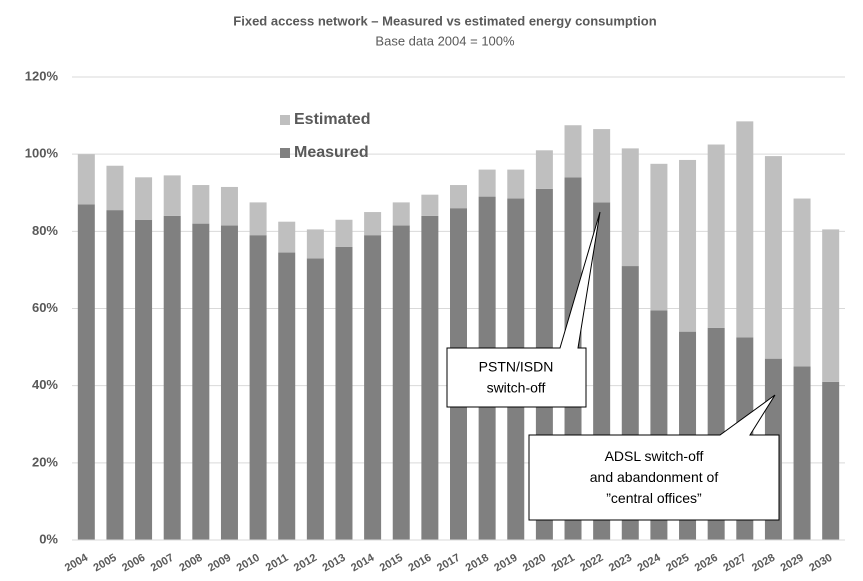 The width and height of the screenshot is (863, 581). Describe the element at coordinates (649, 562) in the screenshot. I see `x-tick-label: 2024` at that location.